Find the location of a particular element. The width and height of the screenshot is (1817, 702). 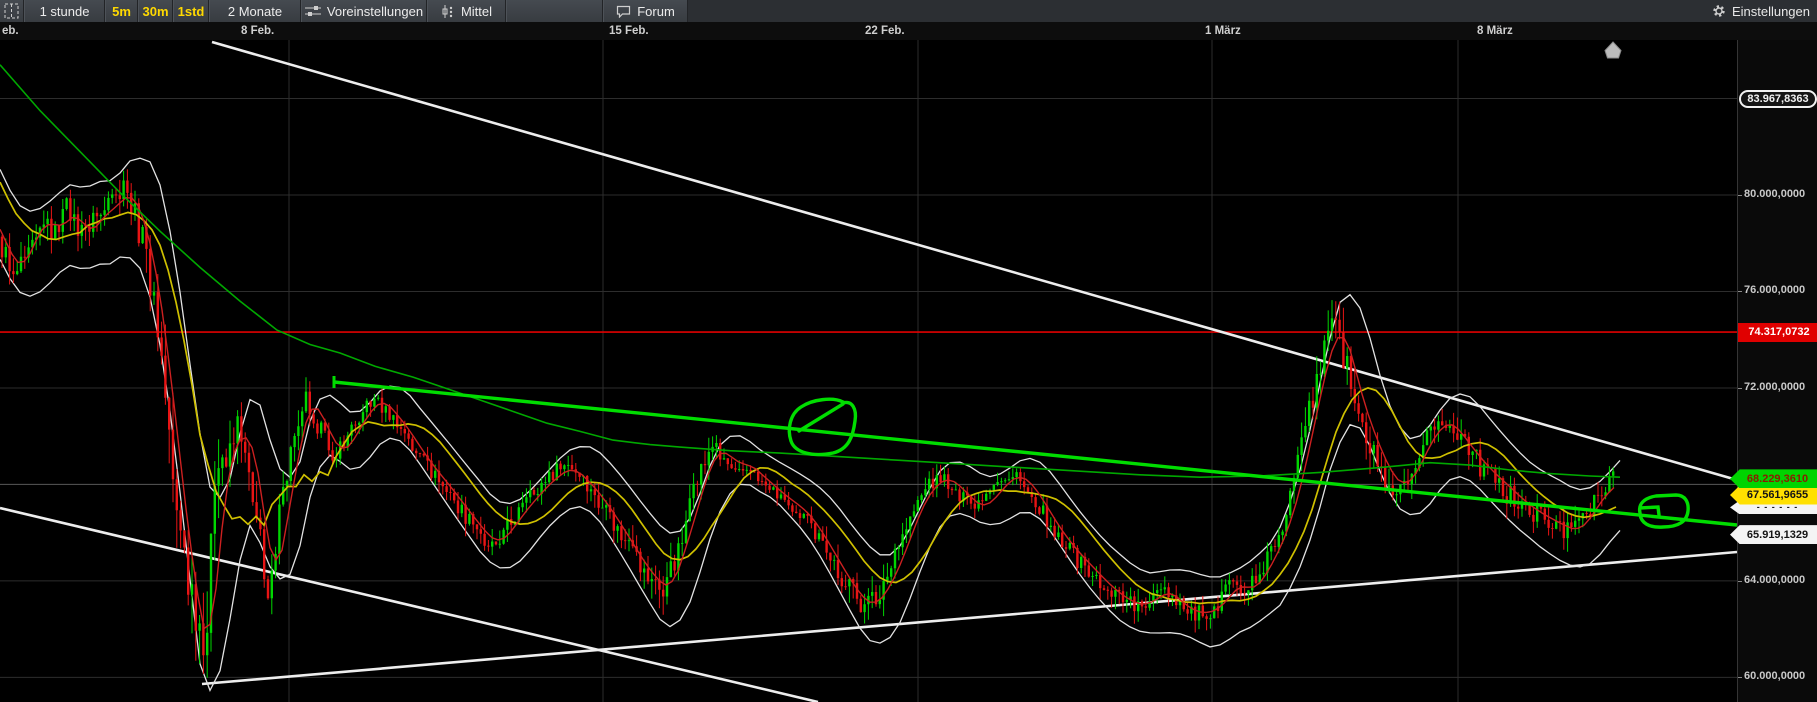

date-label: 8 Feb. is located at coordinates (258, 31).